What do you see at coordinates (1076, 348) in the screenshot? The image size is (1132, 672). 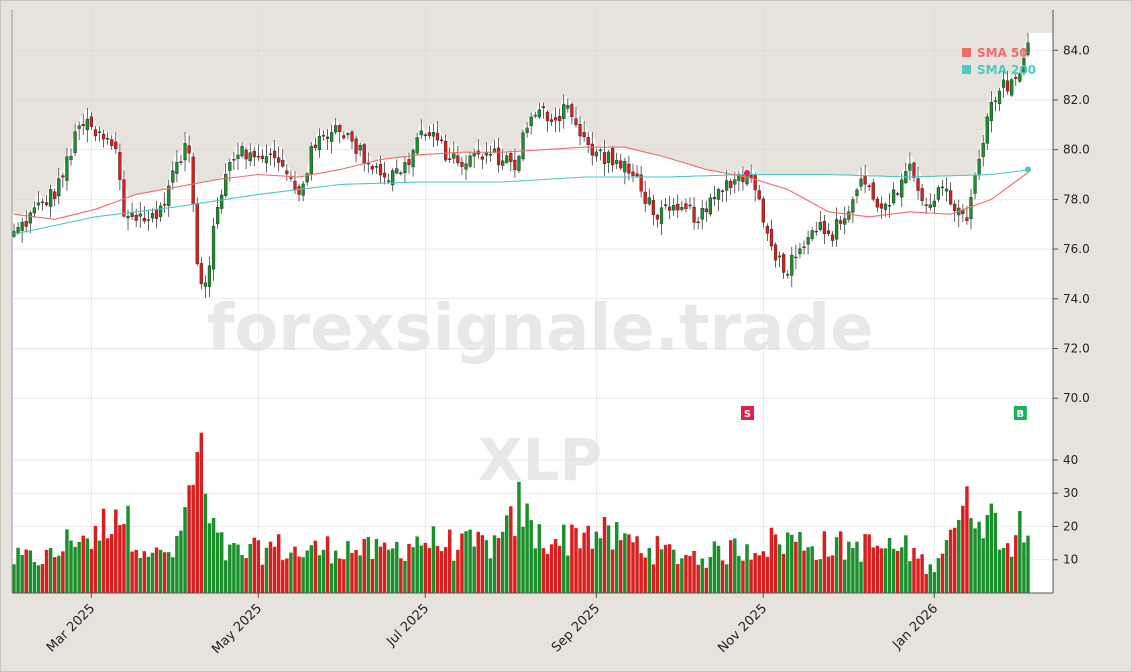 I see `price-tick-label: 72.0` at bounding box center [1076, 348].